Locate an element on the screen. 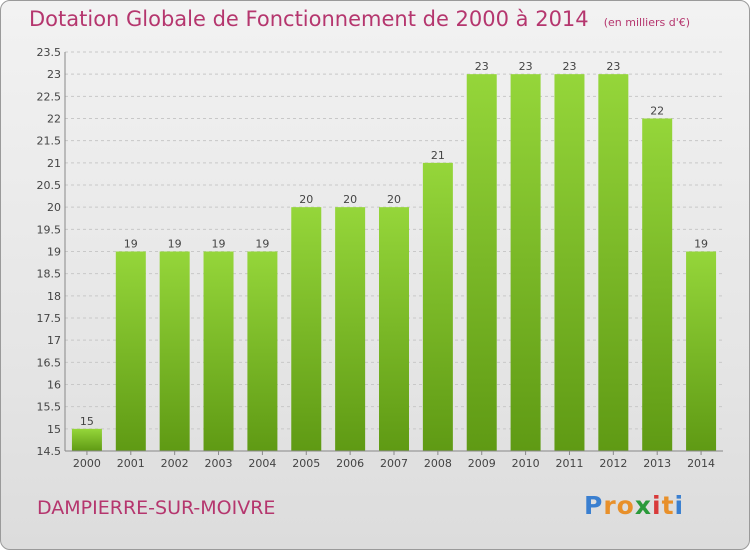 The height and width of the screenshot is (550, 750). x-tick-label: 2006 is located at coordinates (350, 463).